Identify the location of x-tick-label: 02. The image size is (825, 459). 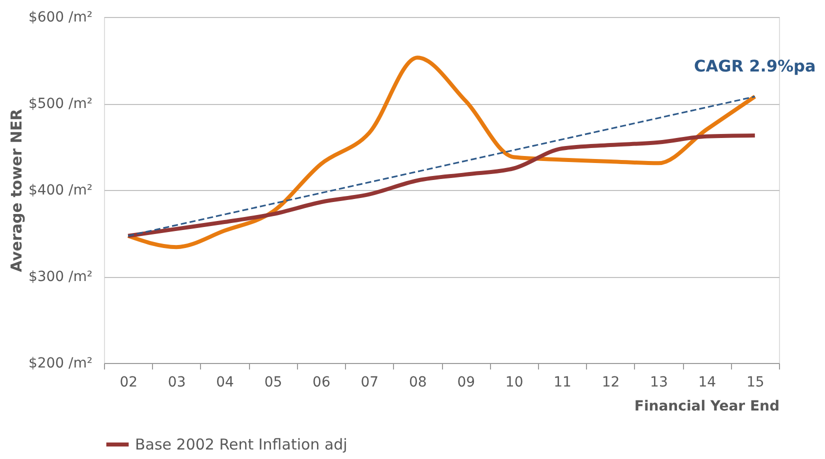
(129, 382).